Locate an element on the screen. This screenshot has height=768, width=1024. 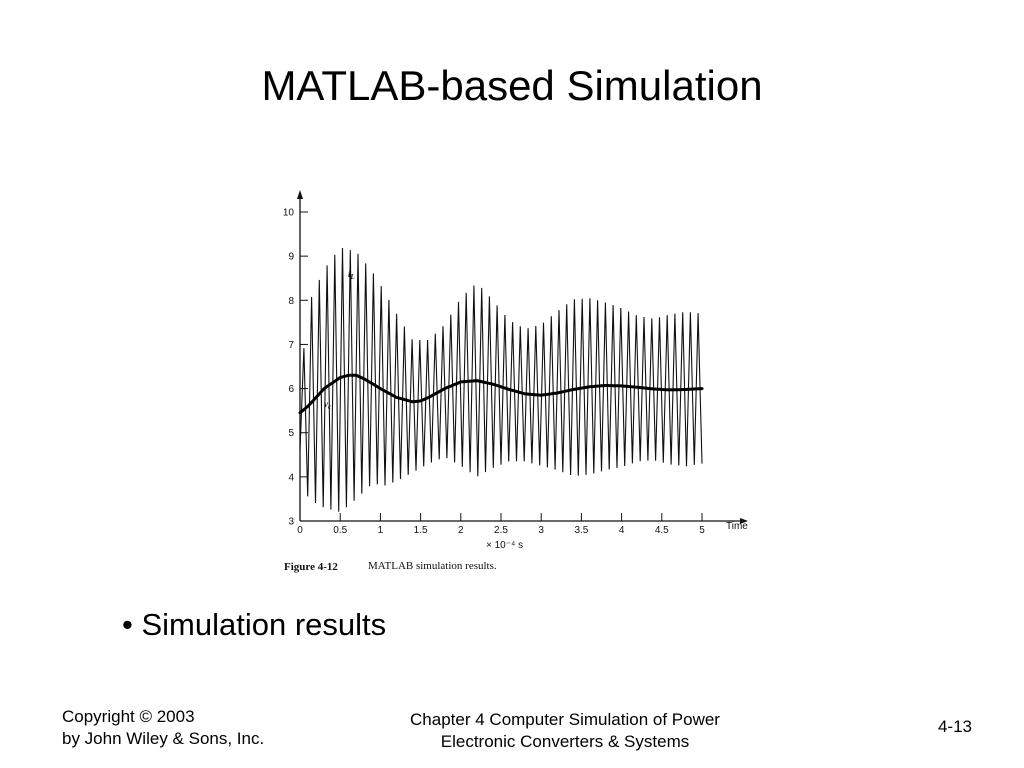
x-axis-arrow is located at coordinates (744, 521).